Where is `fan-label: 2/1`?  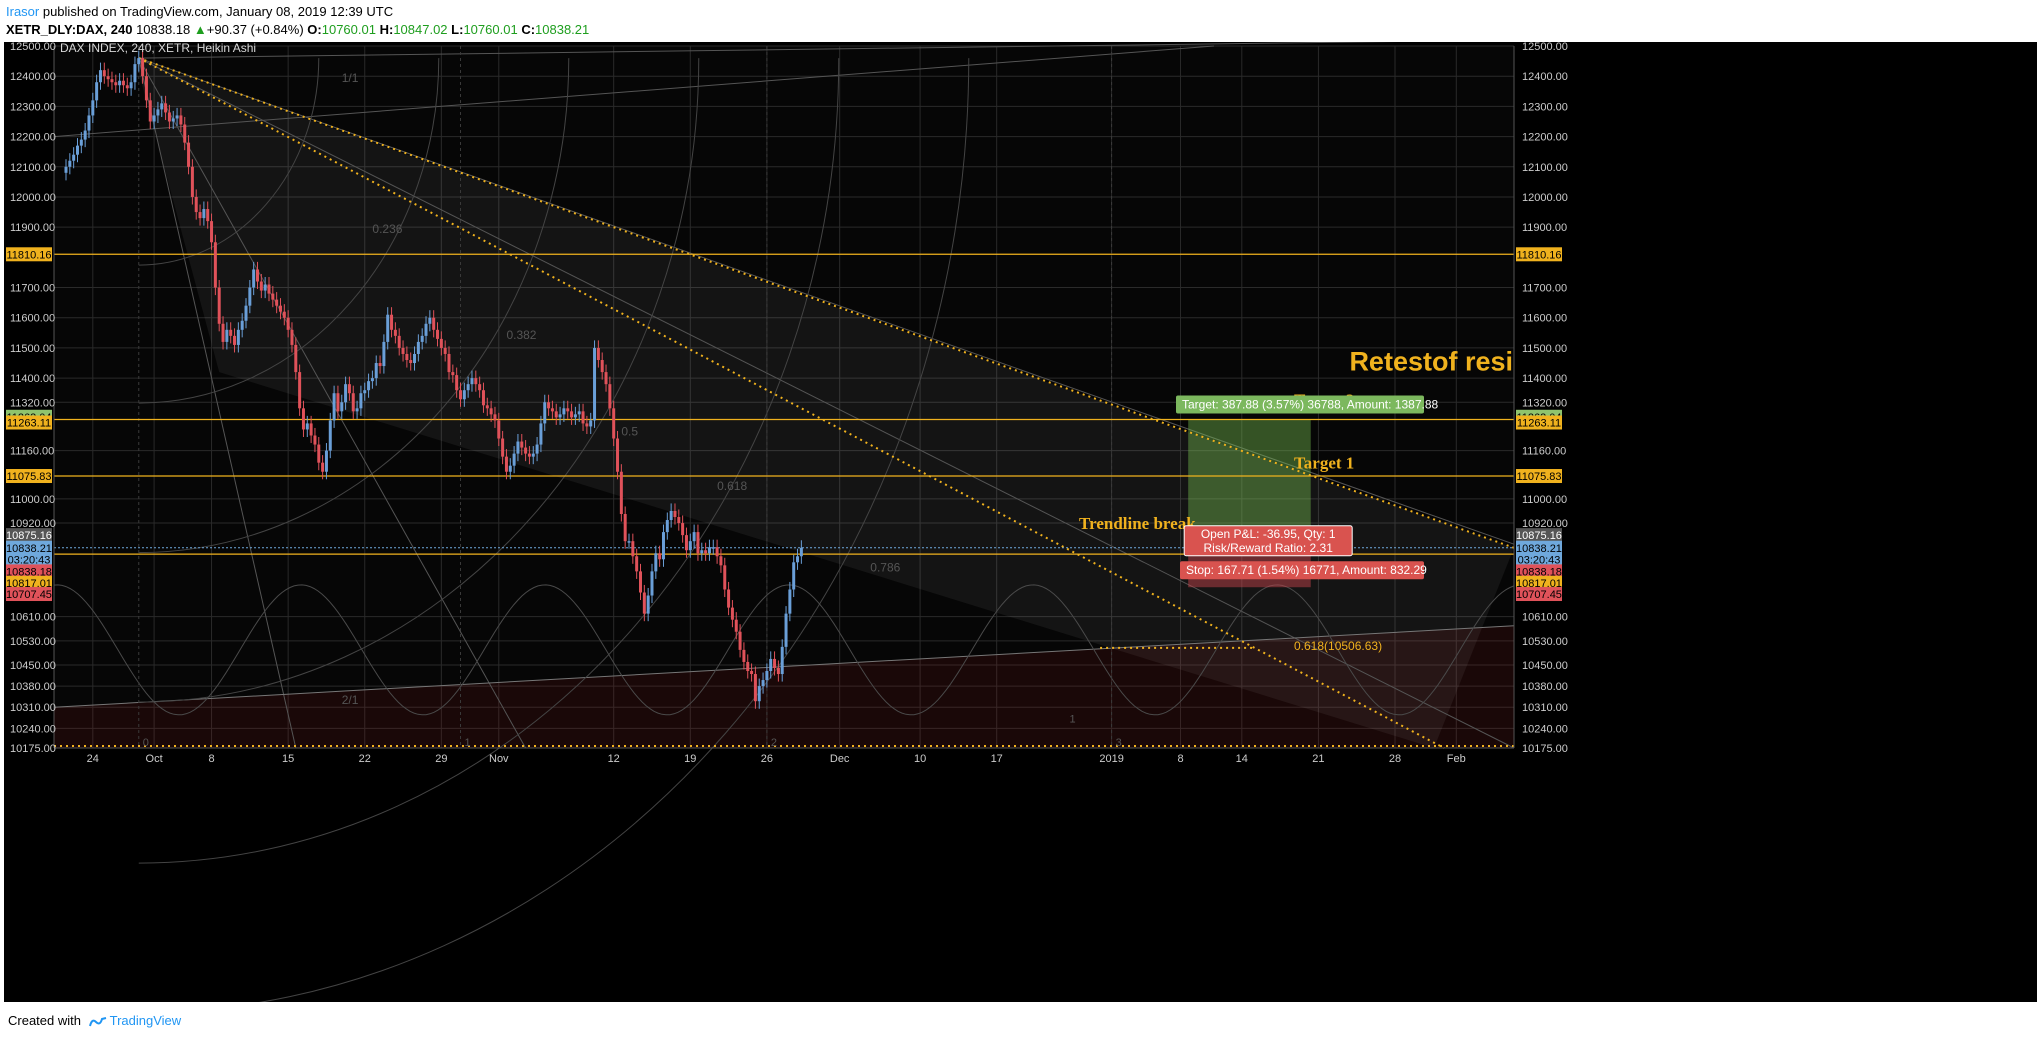 fan-label: 2/1 is located at coordinates (350, 700).